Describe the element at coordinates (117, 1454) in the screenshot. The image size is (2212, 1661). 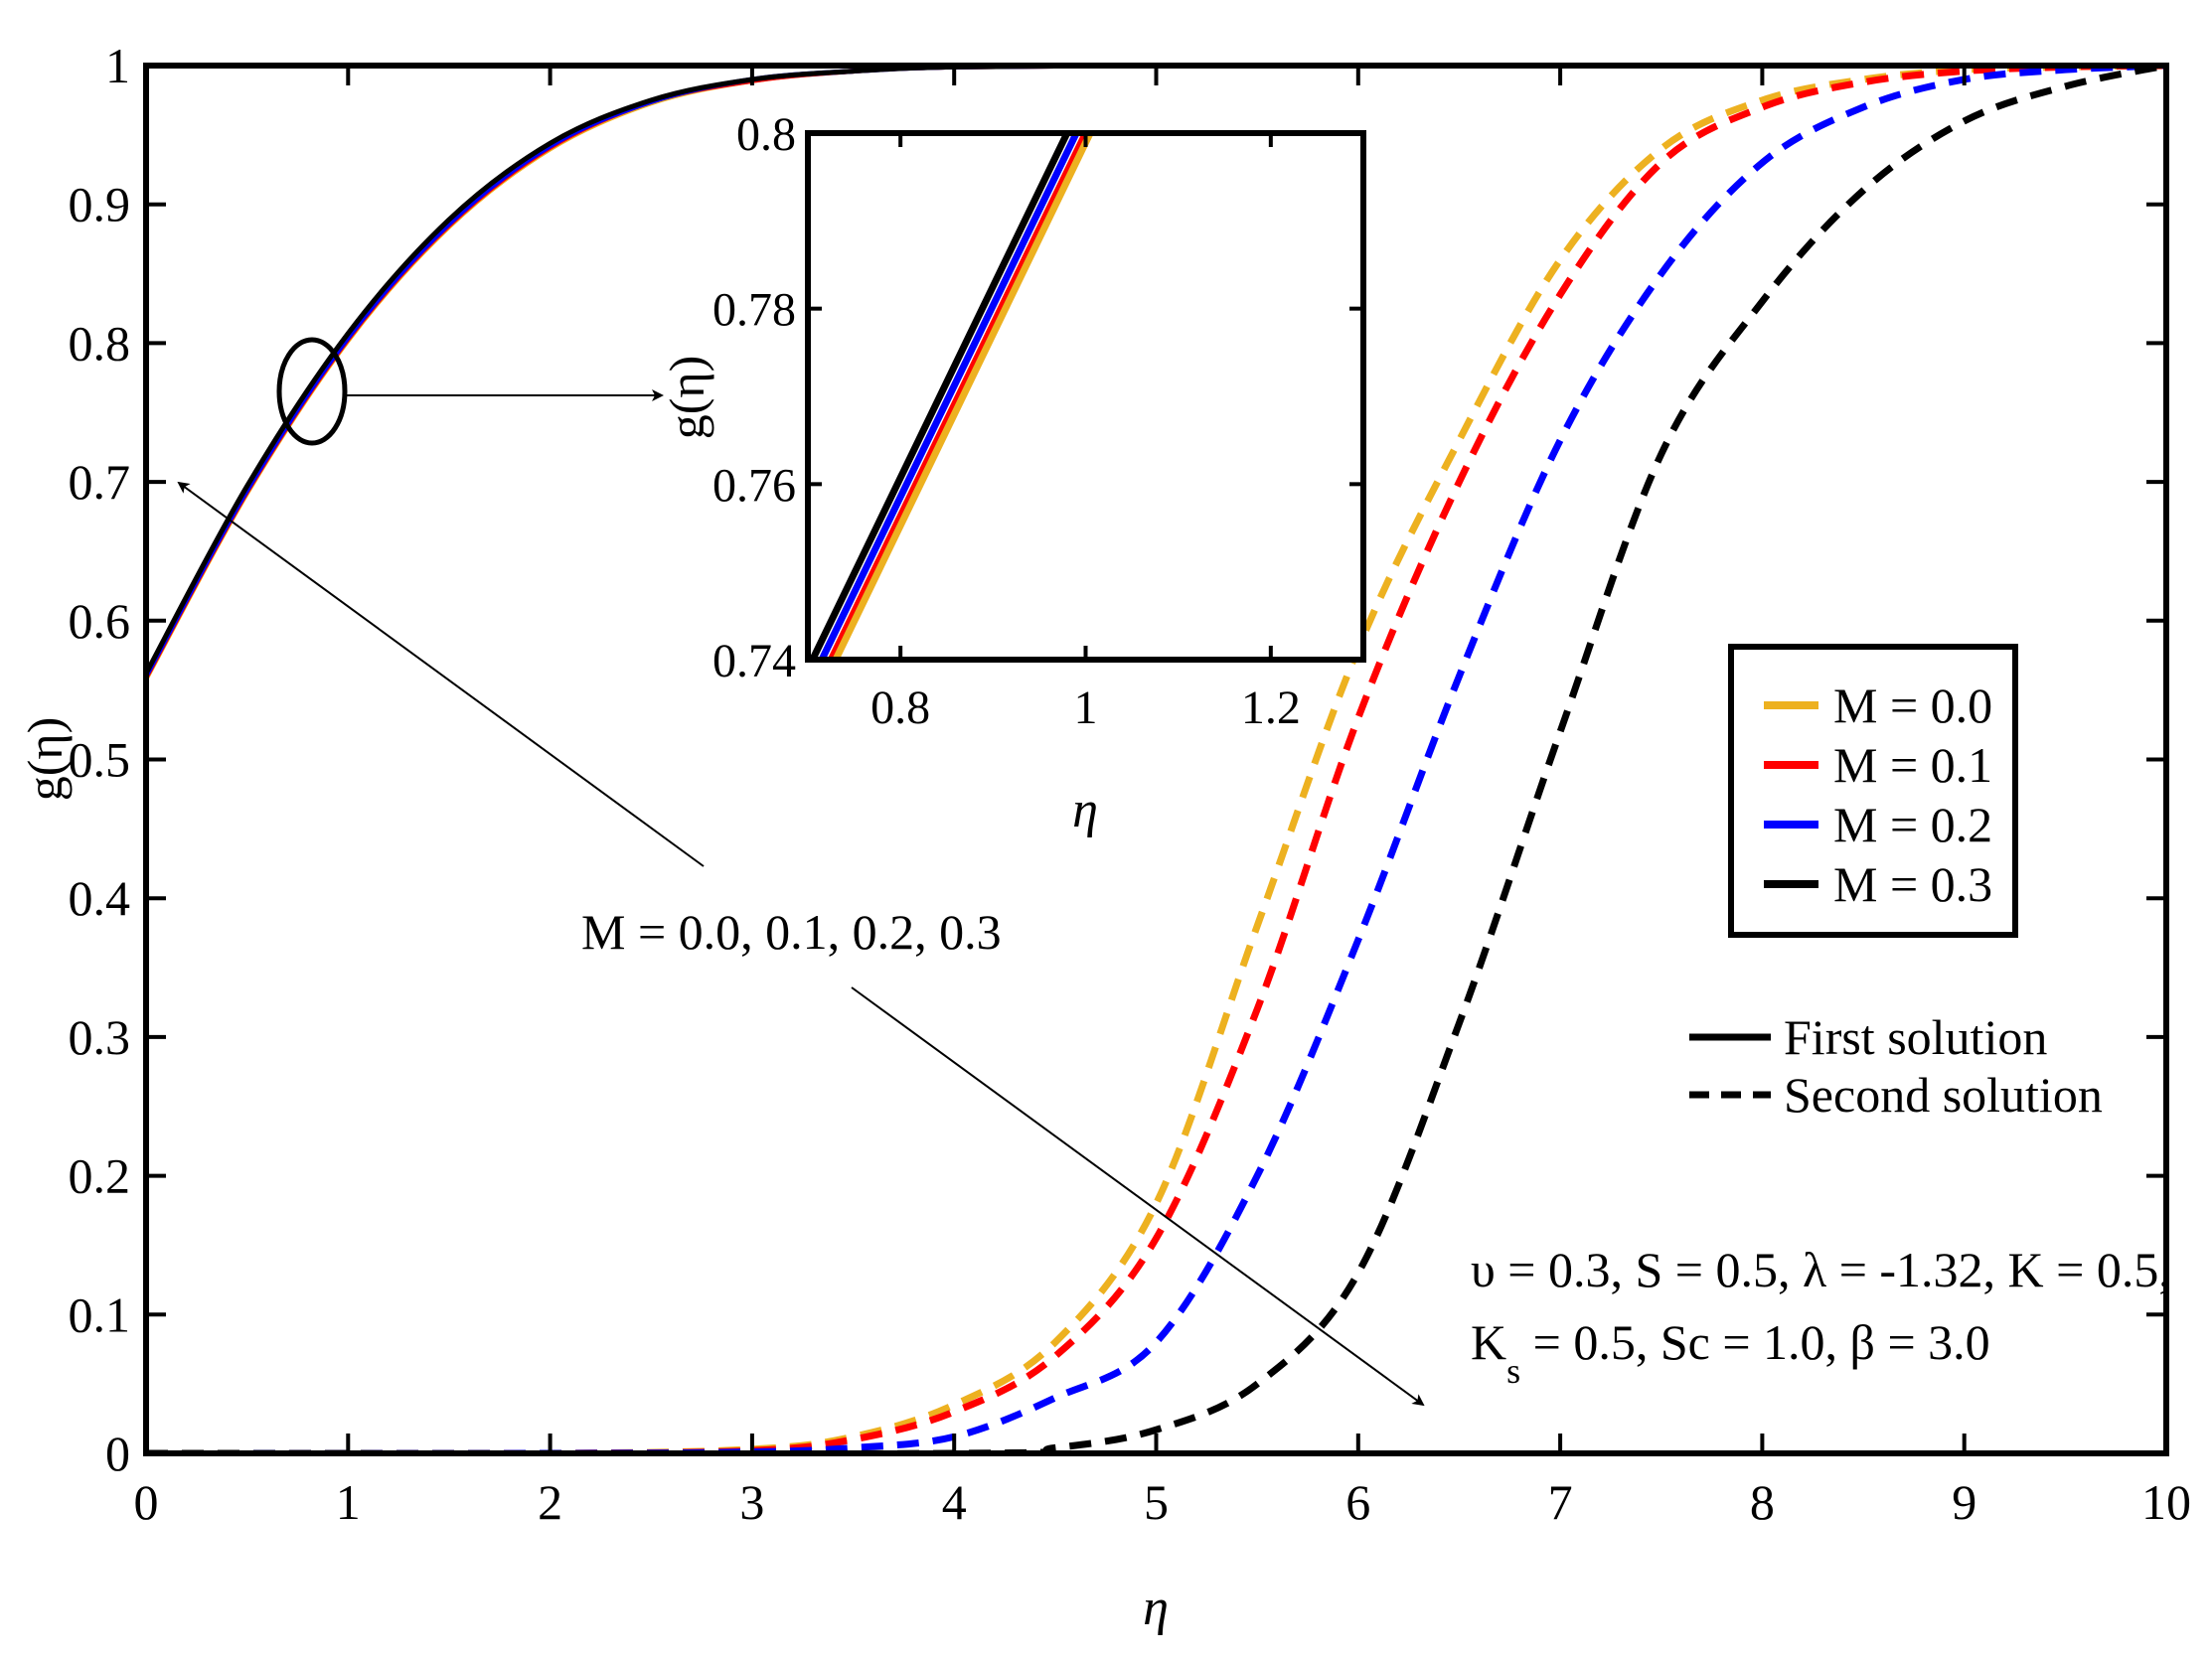
I see `y-tick-label: 0` at that location.